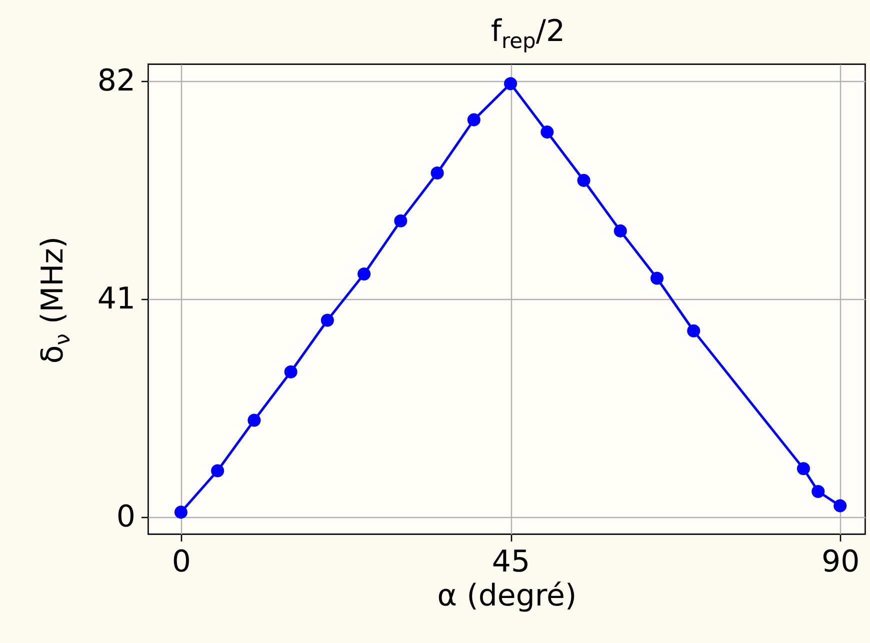 Image resolution: width=870 pixels, height=643 pixels. Describe the element at coordinates (841, 562) in the screenshot. I see `x-tick-label: 90` at that location.